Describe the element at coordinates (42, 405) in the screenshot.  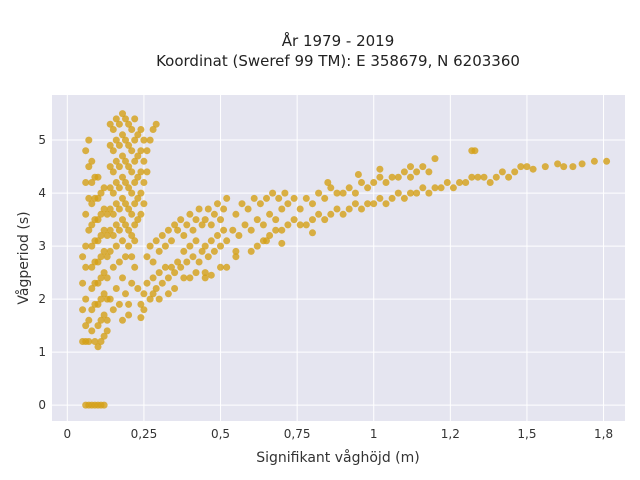
I see `y-tick-label: 0` at that location.